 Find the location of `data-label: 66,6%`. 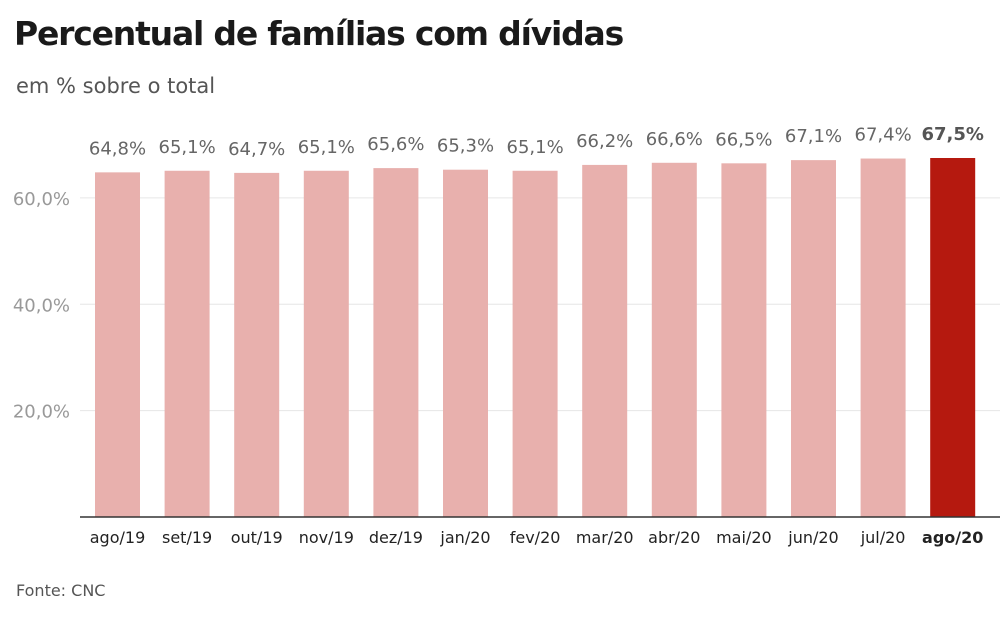

data-label: 66,6% is located at coordinates (674, 139).